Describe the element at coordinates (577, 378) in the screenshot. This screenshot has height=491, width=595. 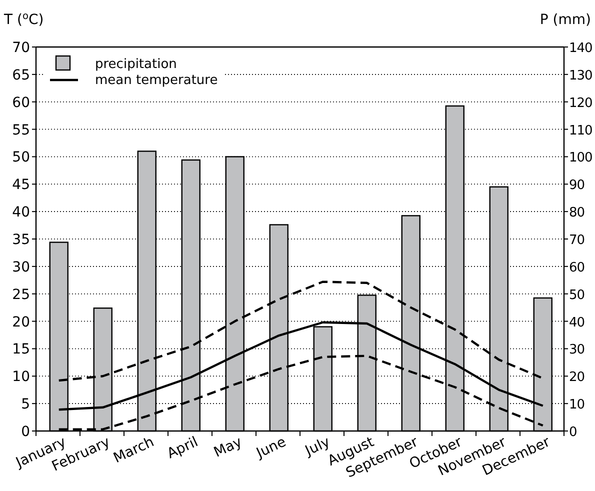
I see `y2-tick-label: 20` at that location.